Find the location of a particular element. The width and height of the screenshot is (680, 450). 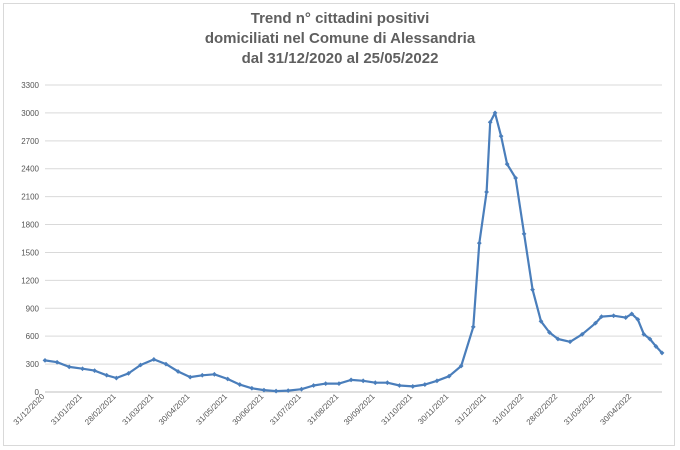

x-tick-label: 31/12/2020 is located at coordinates (29, 409).